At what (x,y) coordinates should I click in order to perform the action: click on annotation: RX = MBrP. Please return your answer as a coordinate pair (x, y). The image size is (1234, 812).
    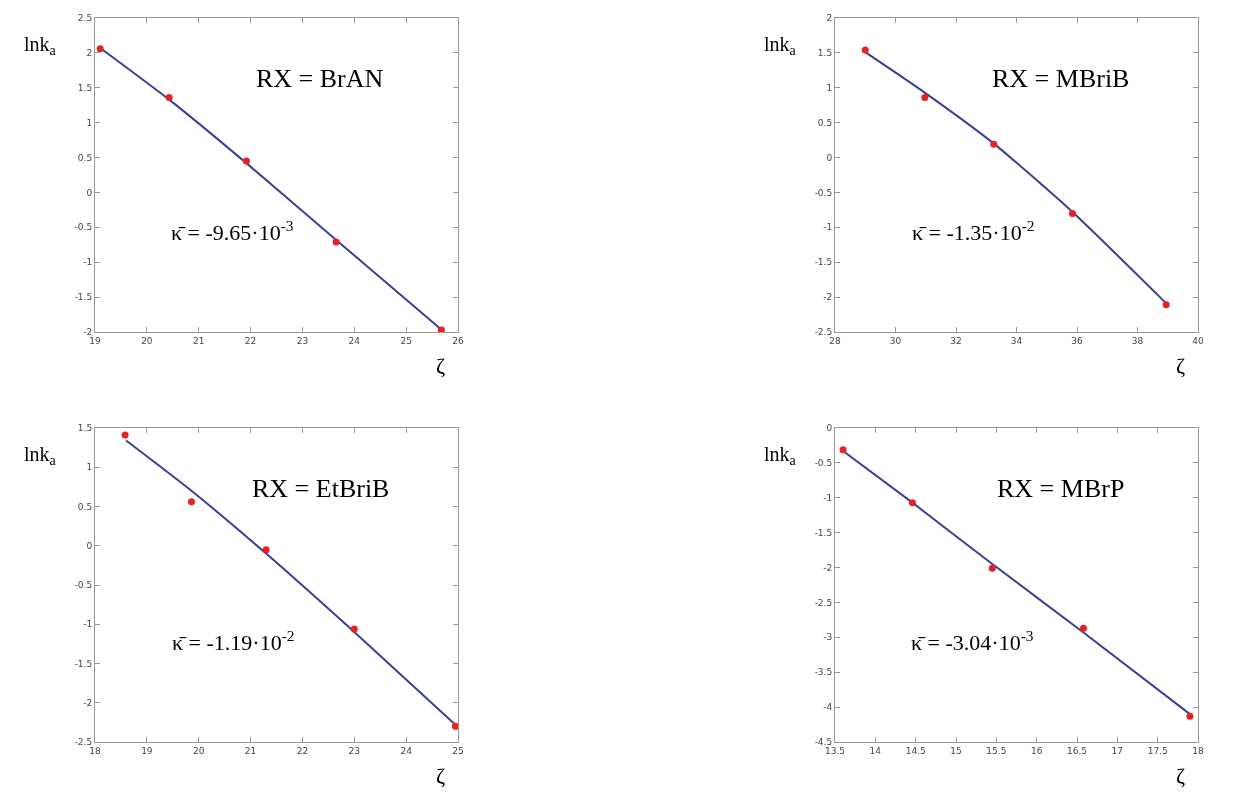
    Looking at the image, I should click on (1061, 488).